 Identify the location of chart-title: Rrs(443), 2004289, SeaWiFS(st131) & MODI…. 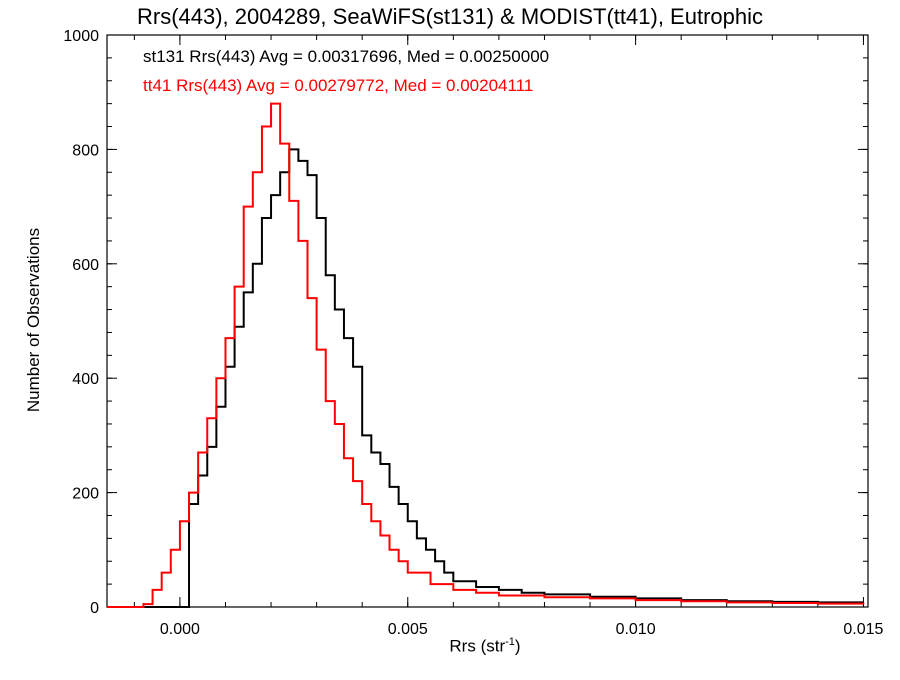
(449, 16).